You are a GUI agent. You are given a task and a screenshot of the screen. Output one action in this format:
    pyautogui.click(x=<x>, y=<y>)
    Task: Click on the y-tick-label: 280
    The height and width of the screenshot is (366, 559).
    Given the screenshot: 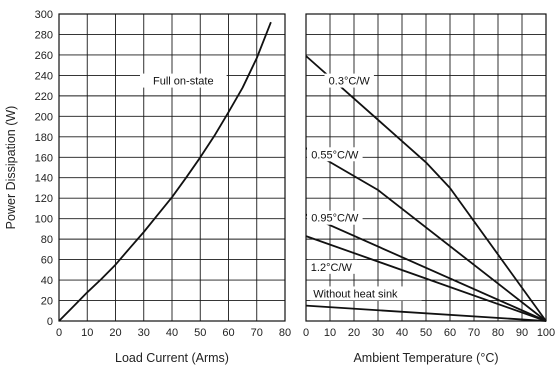 What is the action you would take?
    pyautogui.click(x=44, y=35)
    